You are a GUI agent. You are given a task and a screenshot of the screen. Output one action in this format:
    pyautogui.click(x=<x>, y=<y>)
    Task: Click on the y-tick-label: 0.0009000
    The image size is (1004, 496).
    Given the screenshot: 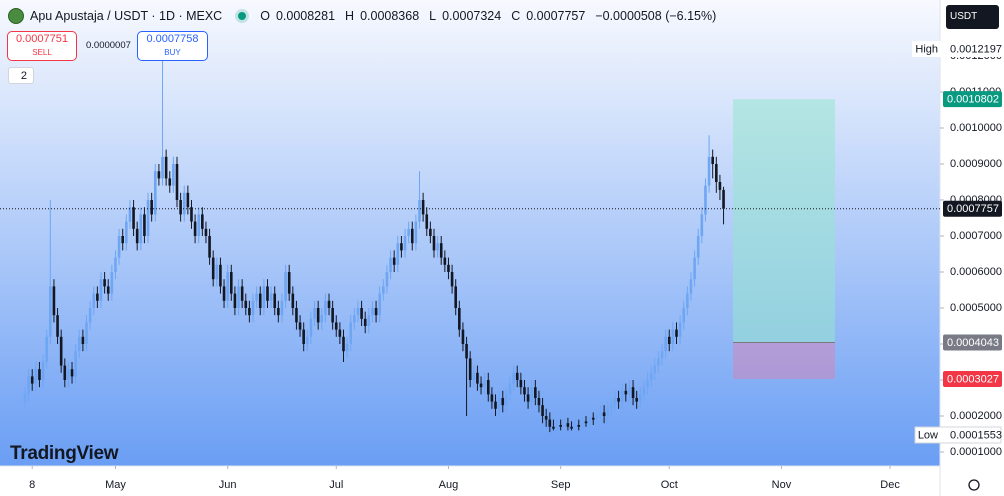 What is the action you would take?
    pyautogui.click(x=976, y=164)
    